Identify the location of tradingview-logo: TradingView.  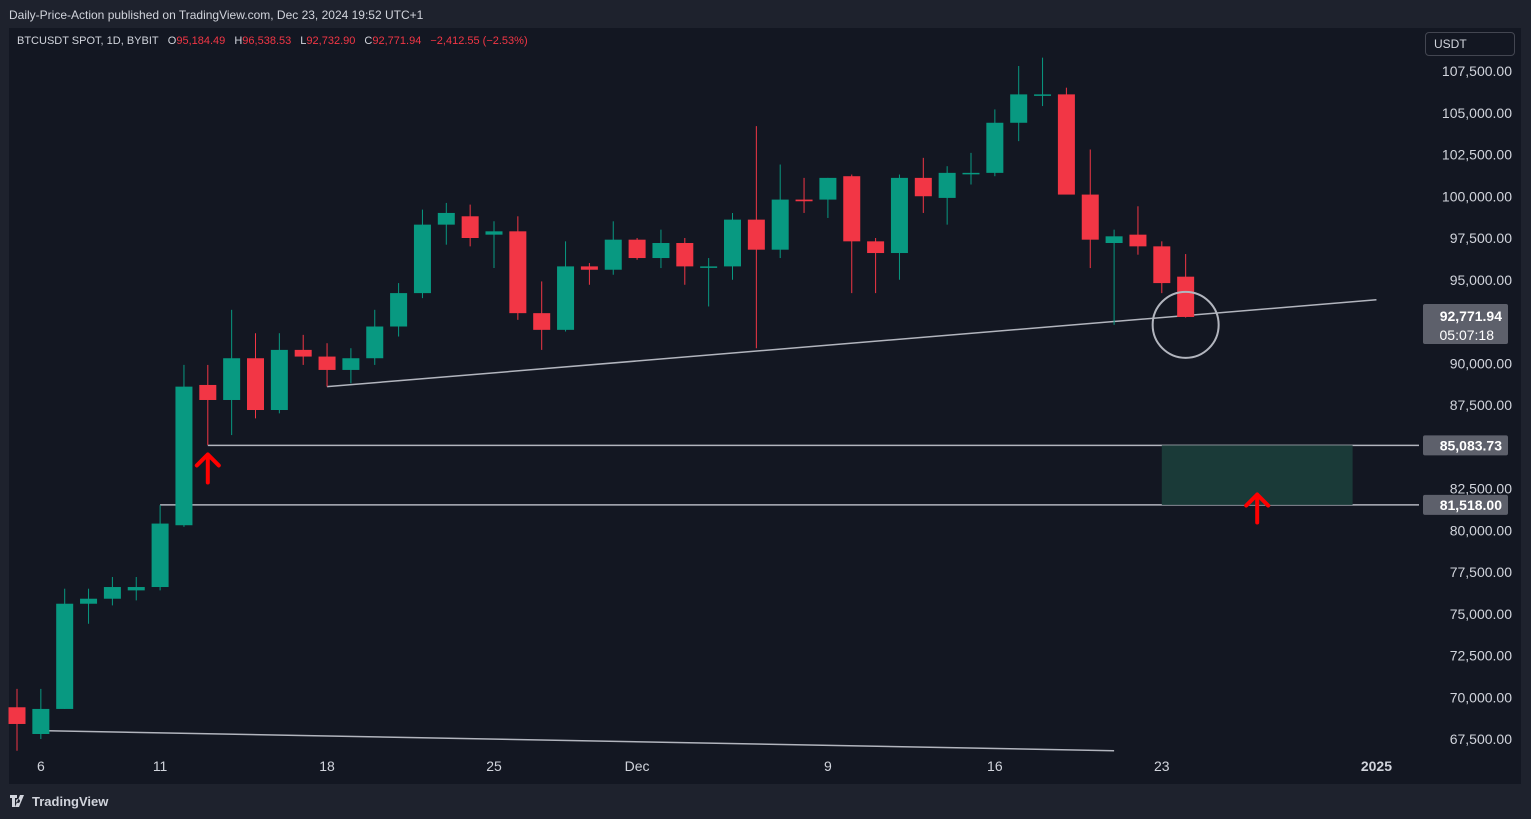
(59, 801).